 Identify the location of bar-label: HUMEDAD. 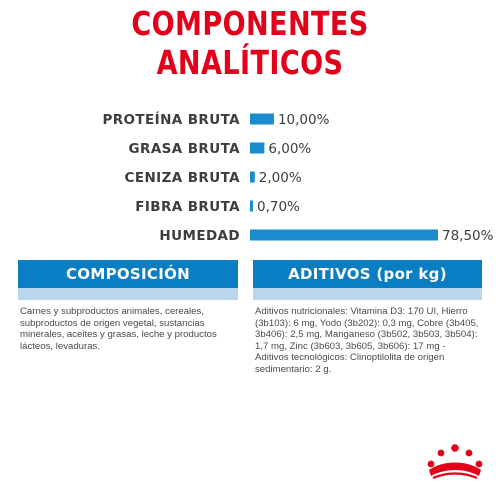
(199, 236).